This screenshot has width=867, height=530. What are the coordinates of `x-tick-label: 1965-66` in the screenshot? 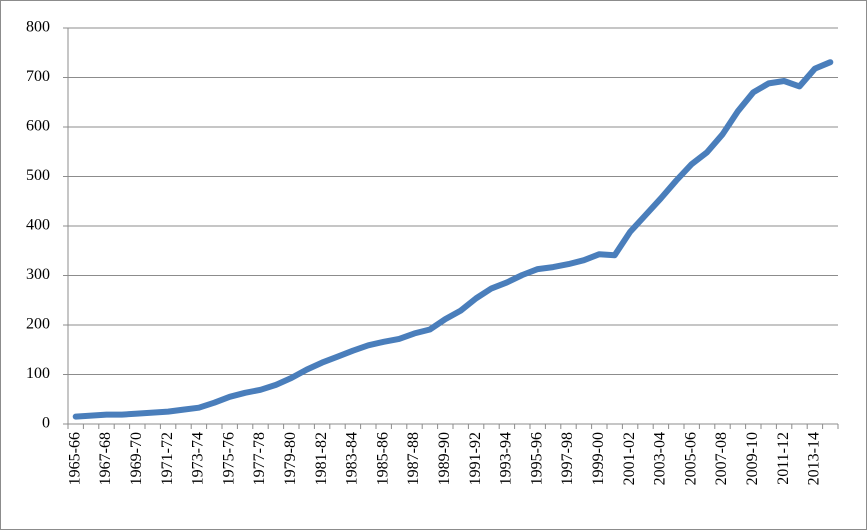 It's located at (74, 458).